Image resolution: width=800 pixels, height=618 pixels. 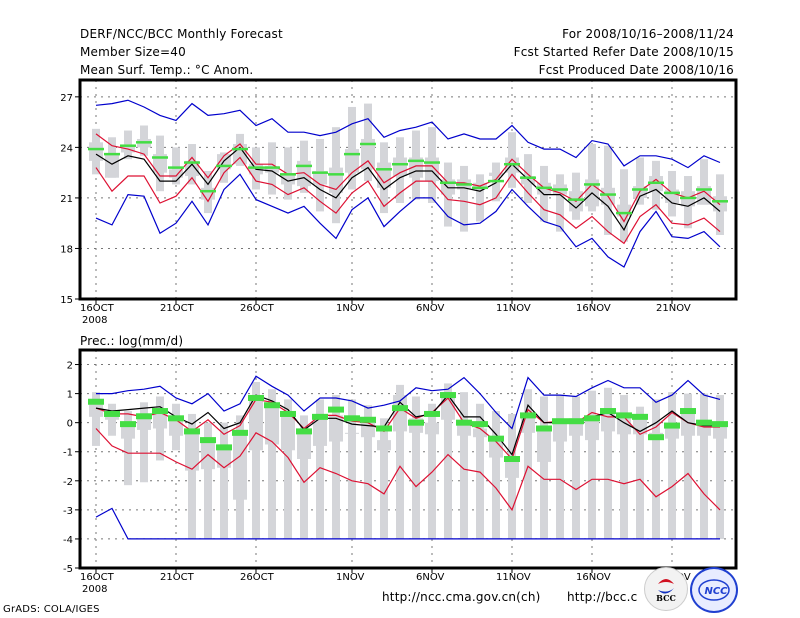 What do you see at coordinates (177, 308) in the screenshot?
I see `x-tick-label: 21OCT` at bounding box center [177, 308].